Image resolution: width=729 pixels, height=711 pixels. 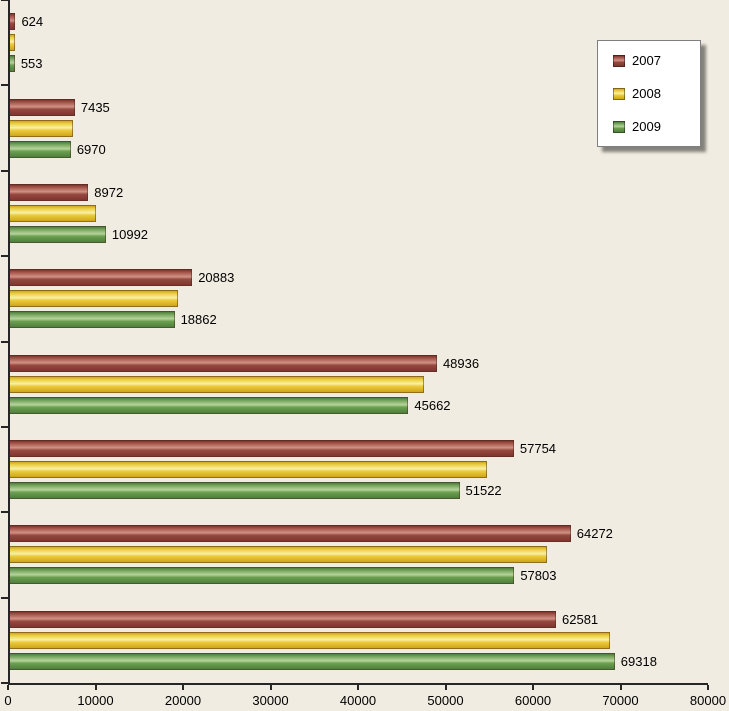 I want to click on bar-row-2009: 553, so click(x=359, y=64).